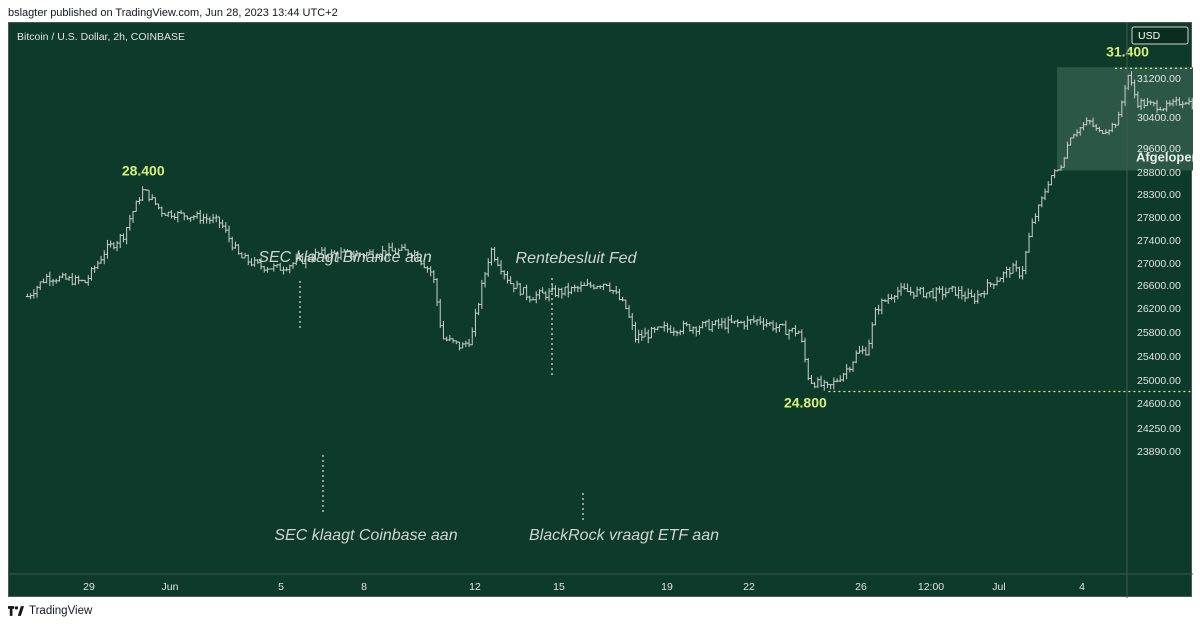 The height and width of the screenshot is (626, 1200). What do you see at coordinates (931, 587) in the screenshot?
I see `x-tick-label: 12:00` at bounding box center [931, 587].